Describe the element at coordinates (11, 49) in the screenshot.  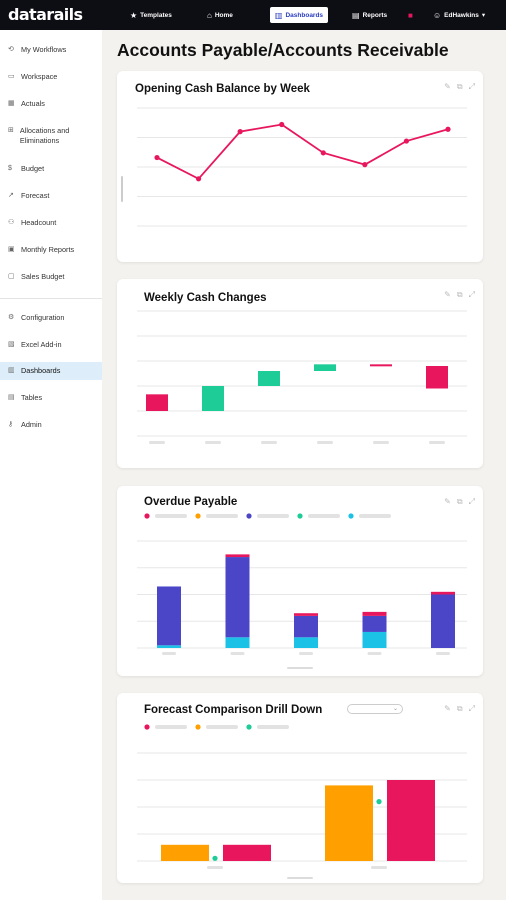
I see `workflow-icon: ⟲` at that location.